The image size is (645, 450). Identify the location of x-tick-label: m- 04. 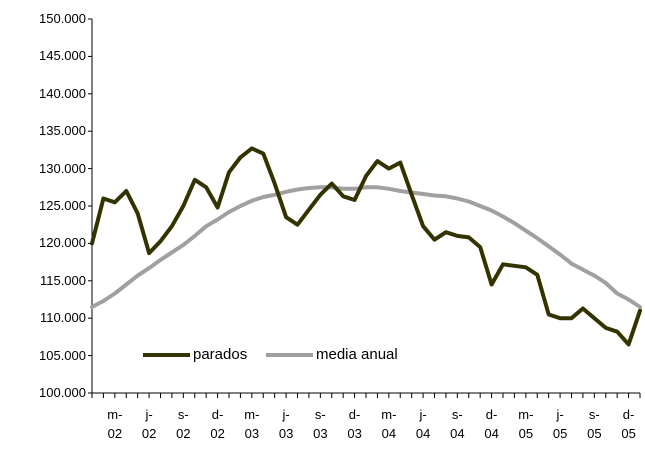
(389, 424).